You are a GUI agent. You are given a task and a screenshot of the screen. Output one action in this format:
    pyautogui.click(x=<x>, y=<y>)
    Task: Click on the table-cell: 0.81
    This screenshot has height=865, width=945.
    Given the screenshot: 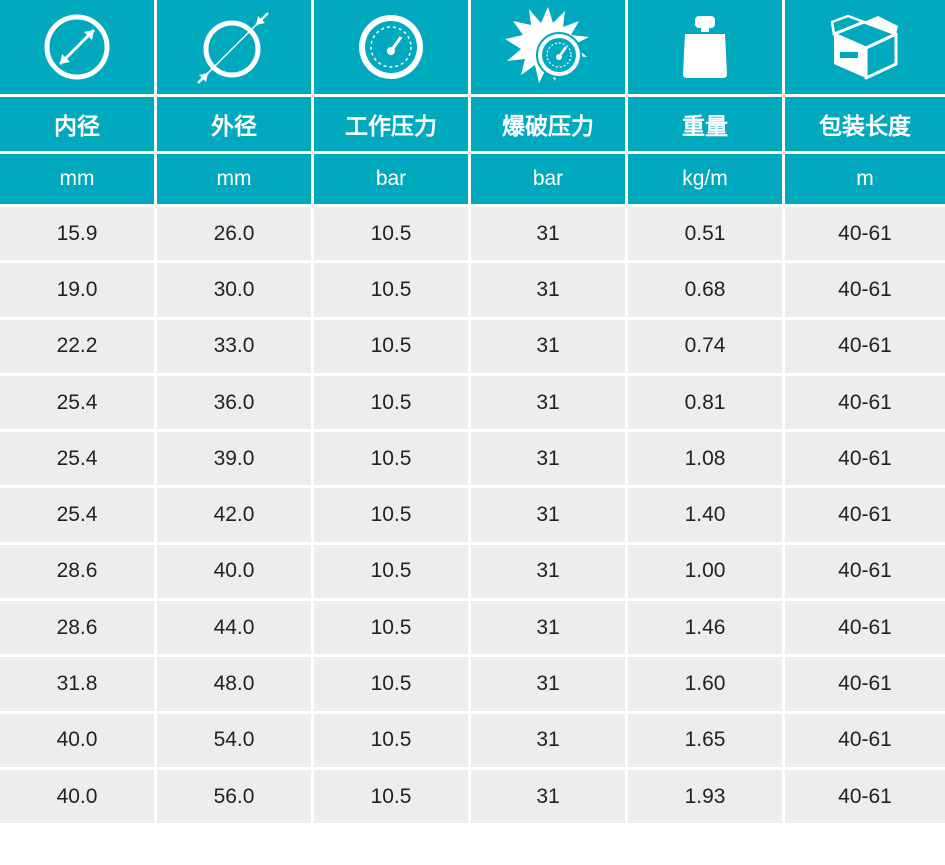 What is the action you would take?
    pyautogui.click(x=706, y=401)
    